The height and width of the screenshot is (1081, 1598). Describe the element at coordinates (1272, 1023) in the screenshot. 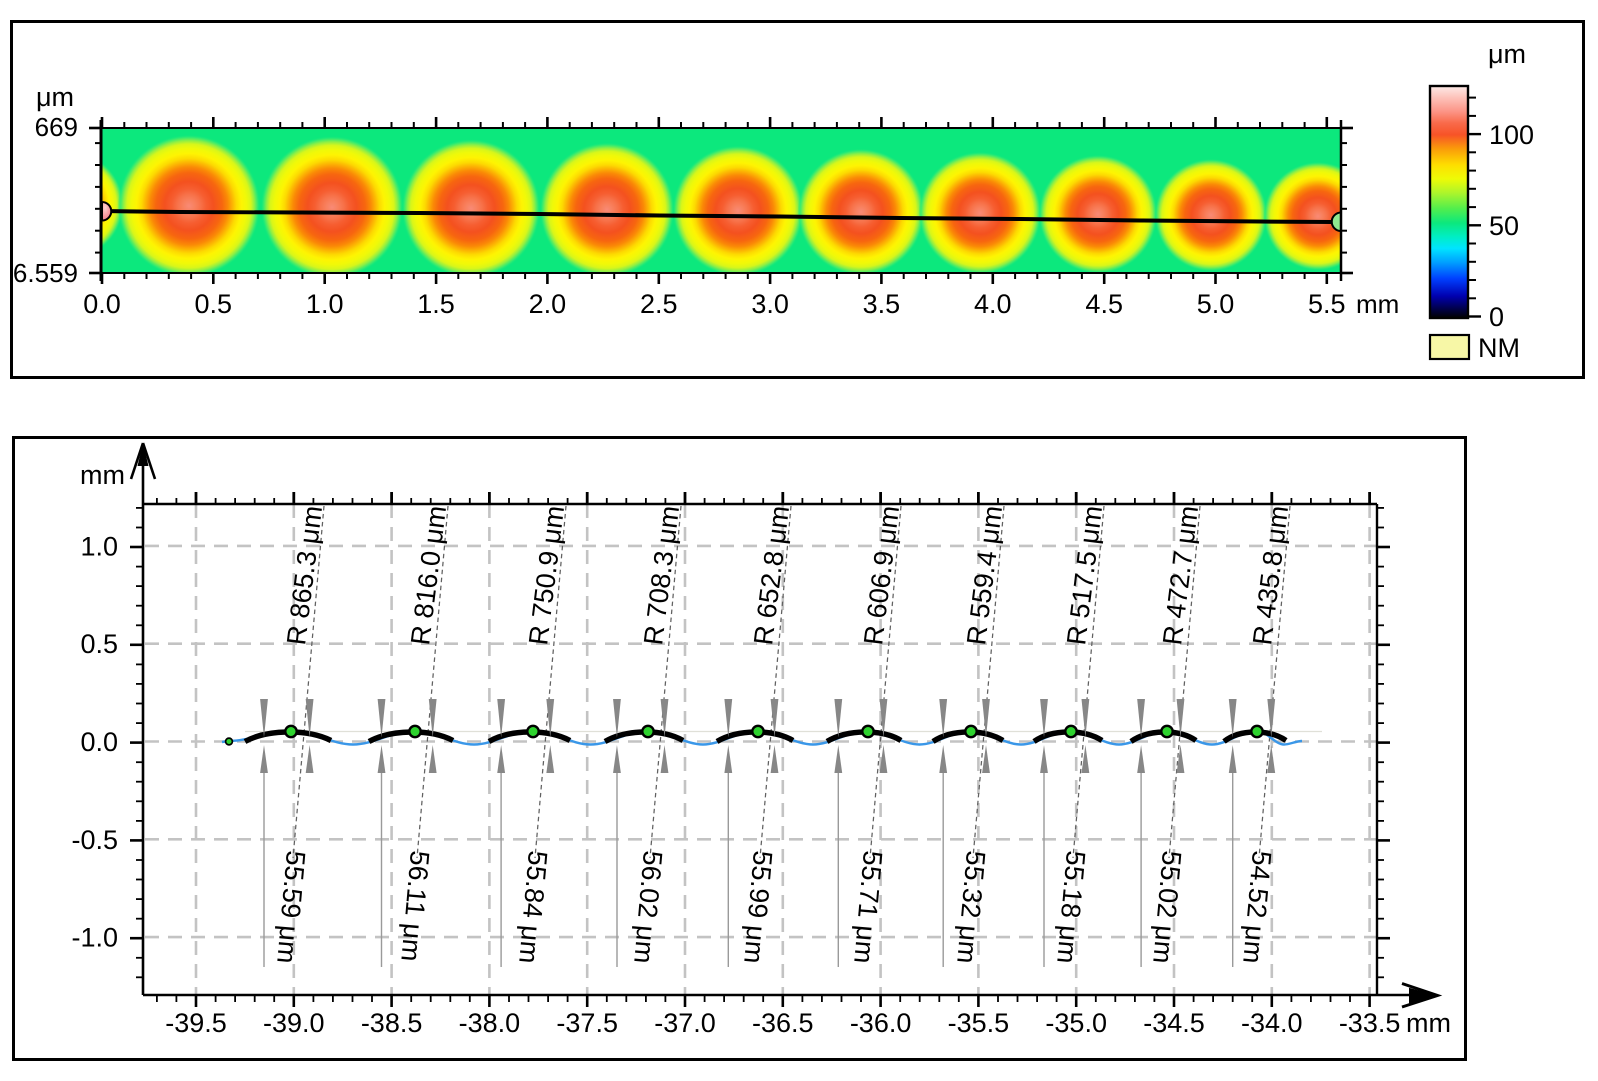

I see `svg-text: -34.0` at that location.